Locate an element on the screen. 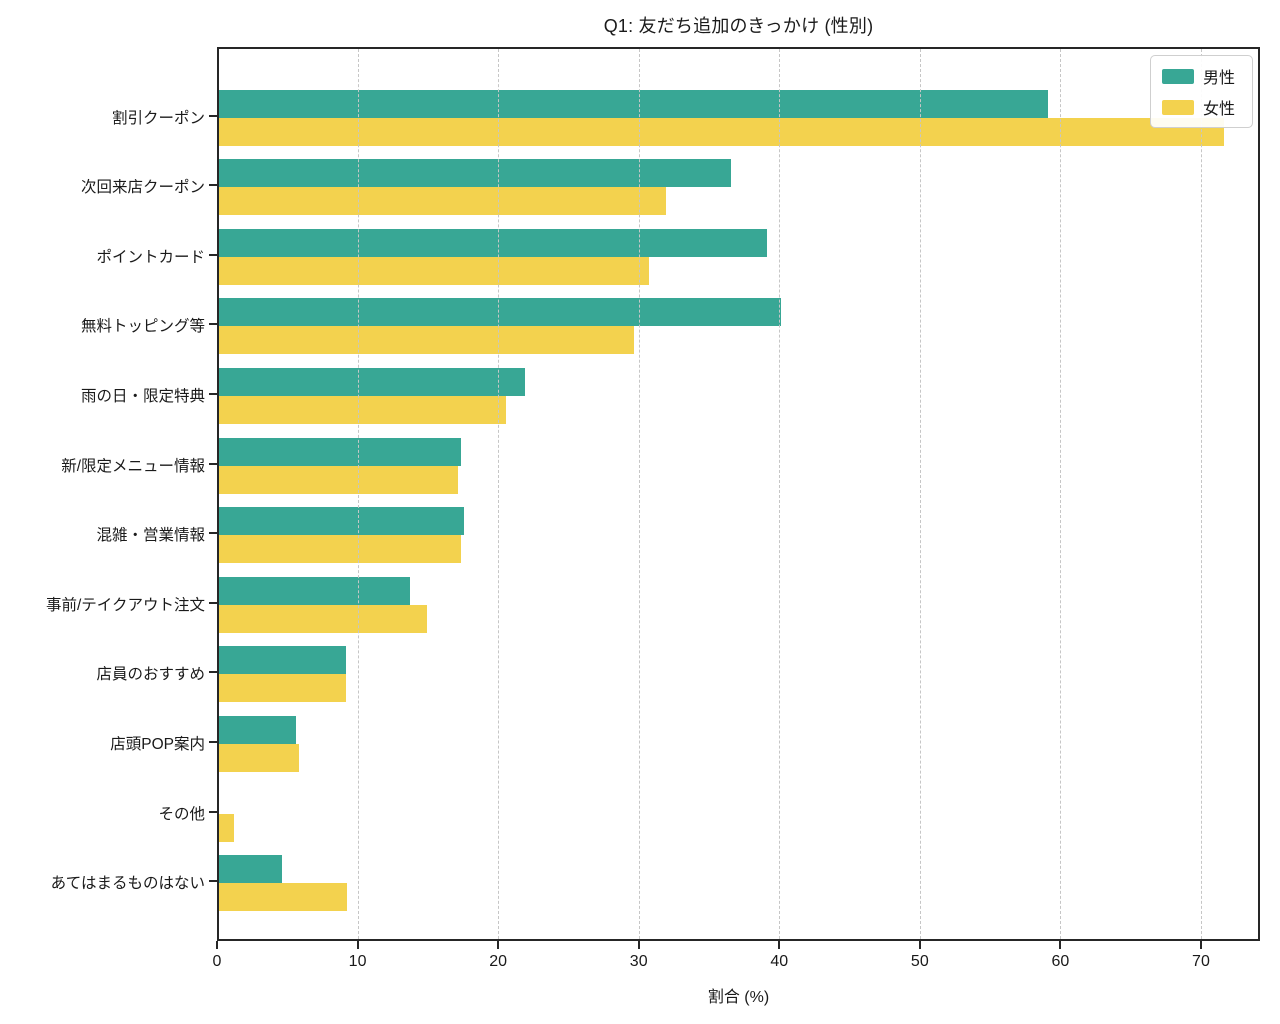  bar-series0-cat6 is located at coordinates (341, 521).